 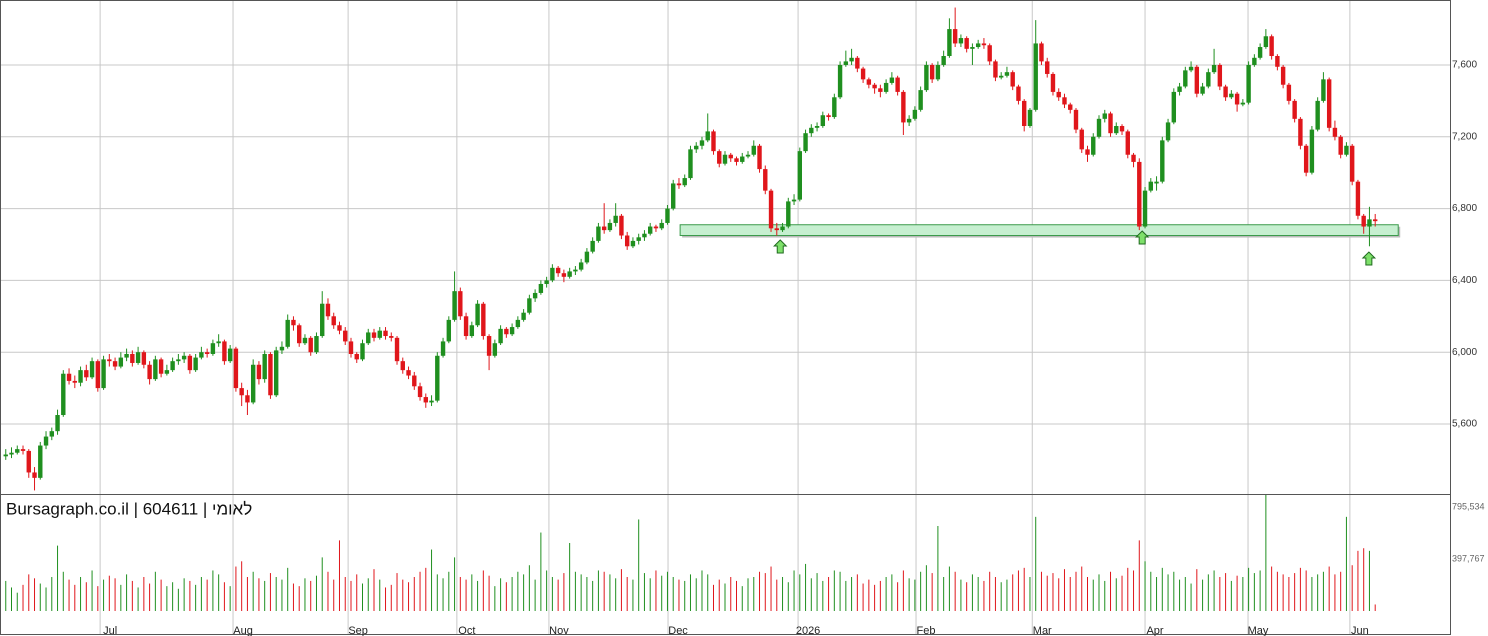 I want to click on y-tick-label: 6,800, so click(x=1464, y=208).